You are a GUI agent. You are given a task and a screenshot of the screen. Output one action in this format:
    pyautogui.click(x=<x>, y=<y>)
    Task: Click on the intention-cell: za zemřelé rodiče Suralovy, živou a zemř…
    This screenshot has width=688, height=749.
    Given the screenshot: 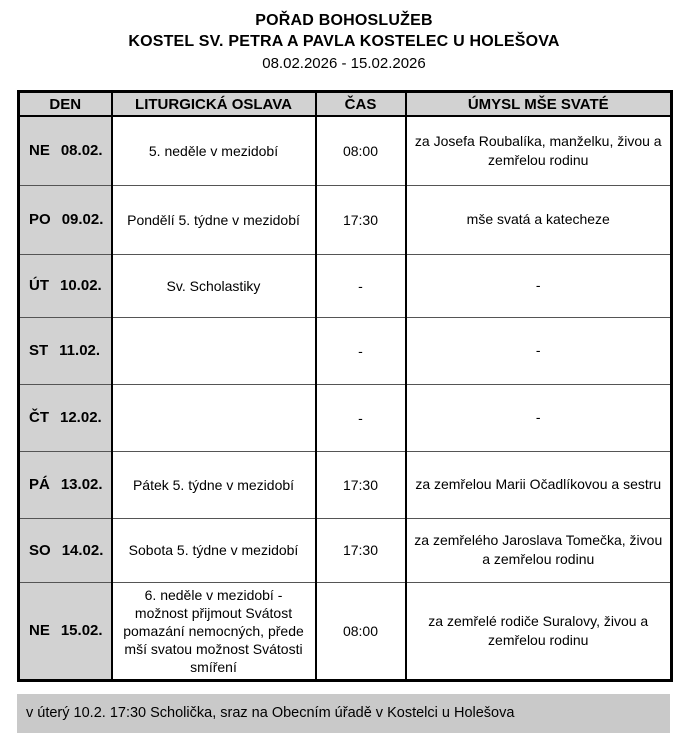 What is the action you would take?
    pyautogui.click(x=538, y=631)
    